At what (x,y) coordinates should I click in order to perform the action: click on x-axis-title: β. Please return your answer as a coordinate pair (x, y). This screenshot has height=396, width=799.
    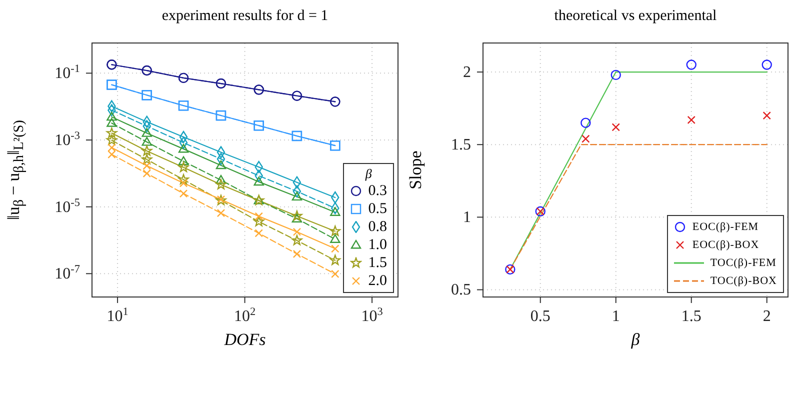
    Looking at the image, I should click on (635, 340).